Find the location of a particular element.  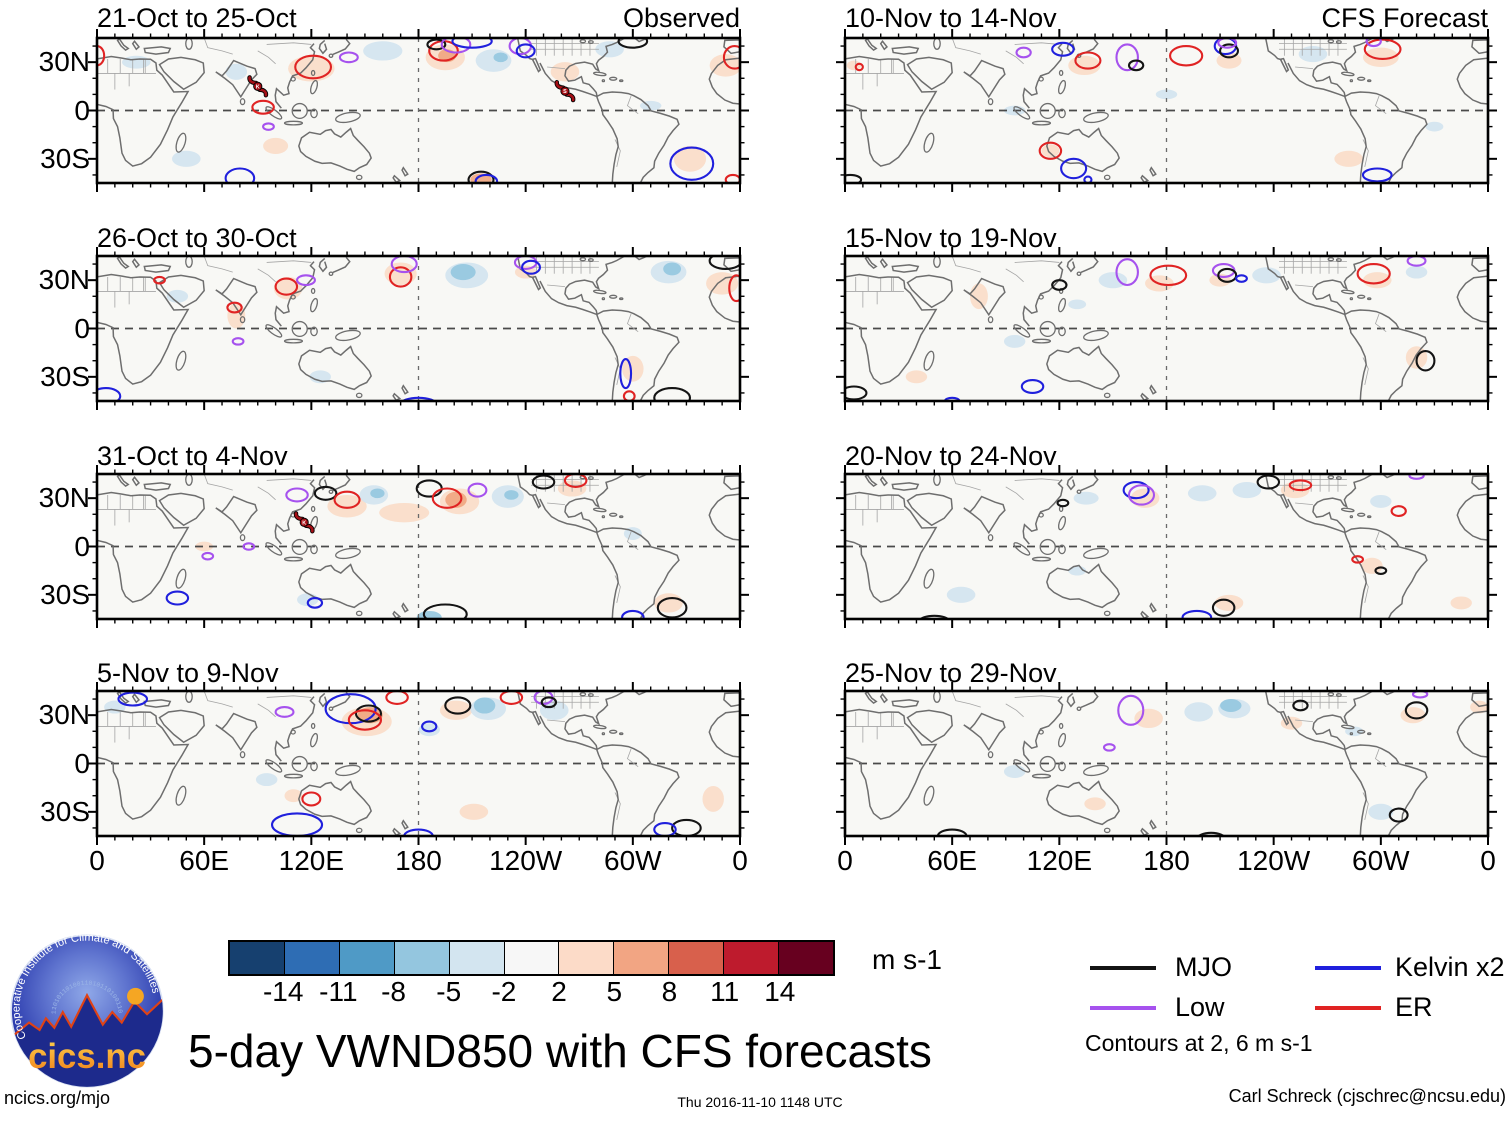

legend-line-low is located at coordinates (1123, 1008).